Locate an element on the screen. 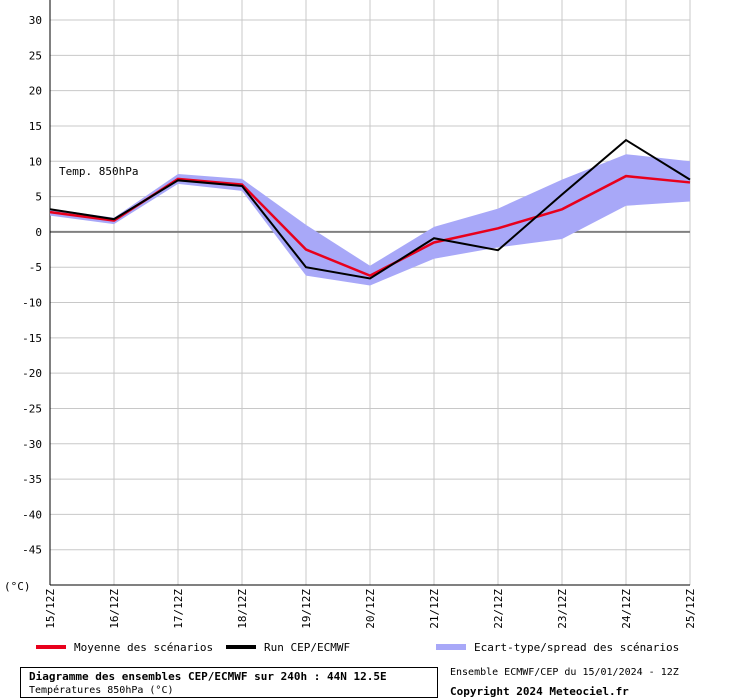 The width and height of the screenshot is (740, 700). y-tick-label: 20 is located at coordinates (35, 91).